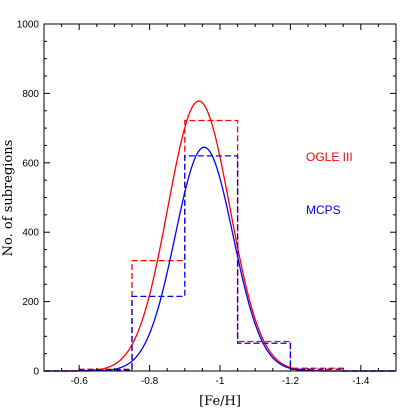  I want to click on x-axis-label: [Fe/H], so click(220, 401).